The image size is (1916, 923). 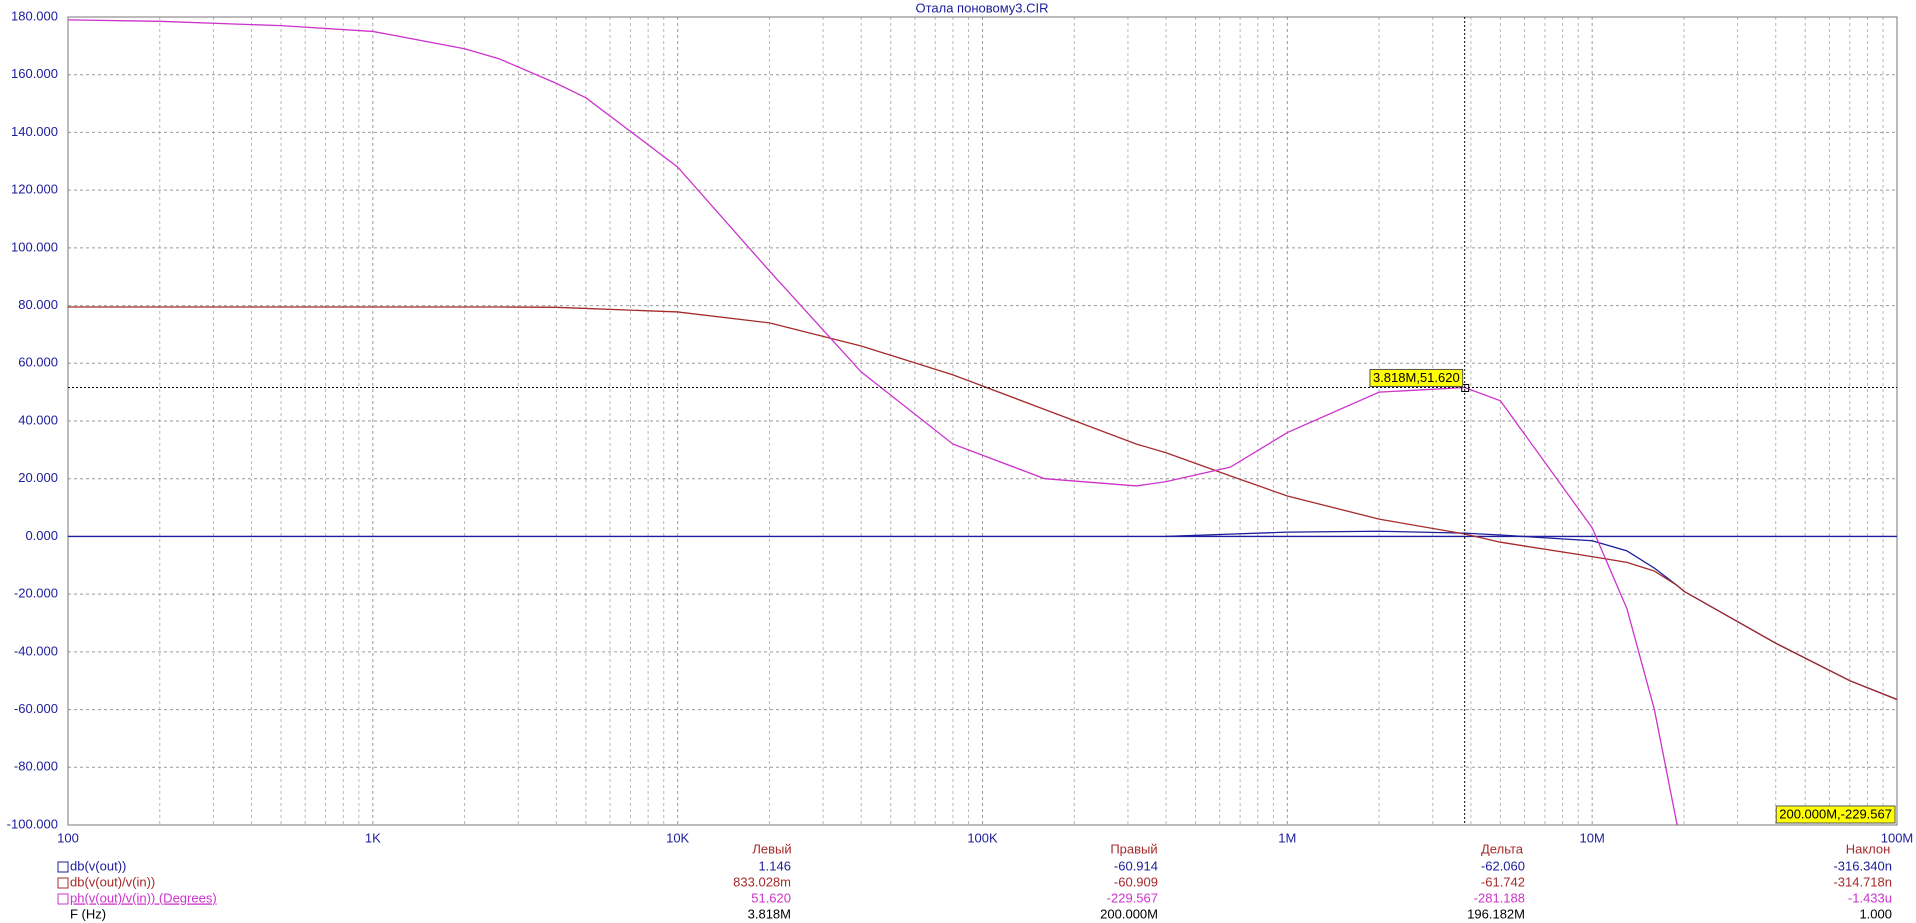 I want to click on end-label: 200.000M,-229.567, so click(x=1835, y=813).